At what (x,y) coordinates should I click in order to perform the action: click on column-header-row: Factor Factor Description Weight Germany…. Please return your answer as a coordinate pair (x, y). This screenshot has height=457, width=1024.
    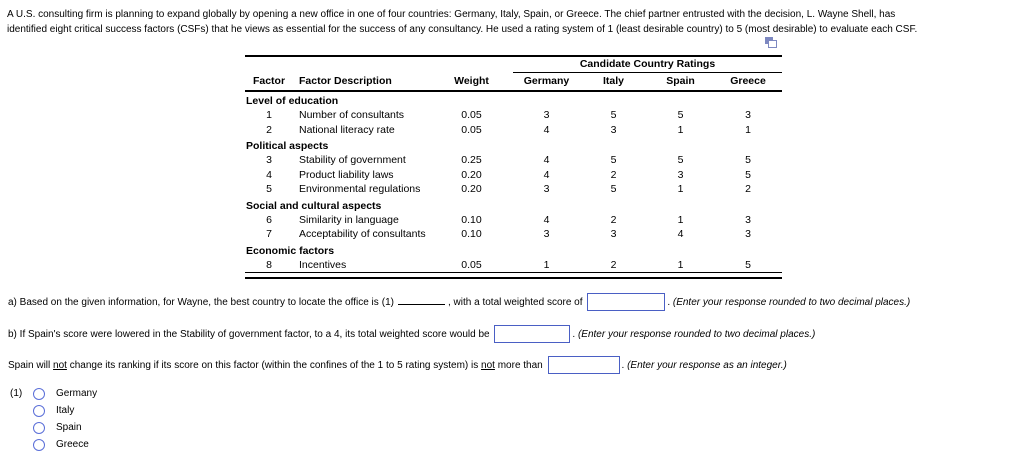
    Looking at the image, I should click on (514, 82).